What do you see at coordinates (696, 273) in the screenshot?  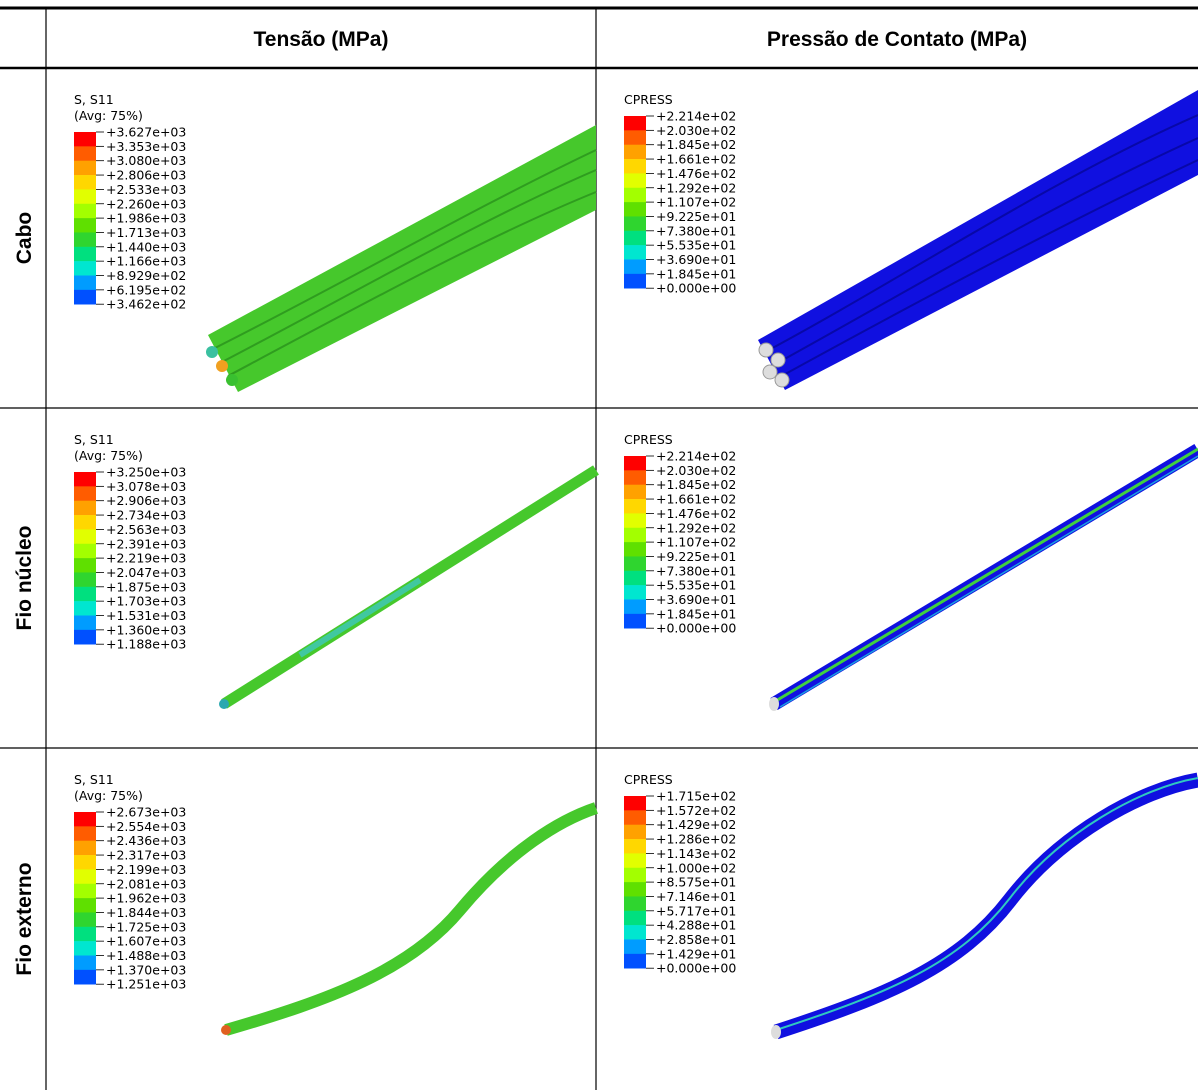 I see `legend-label: +1.845e+01` at bounding box center [696, 273].